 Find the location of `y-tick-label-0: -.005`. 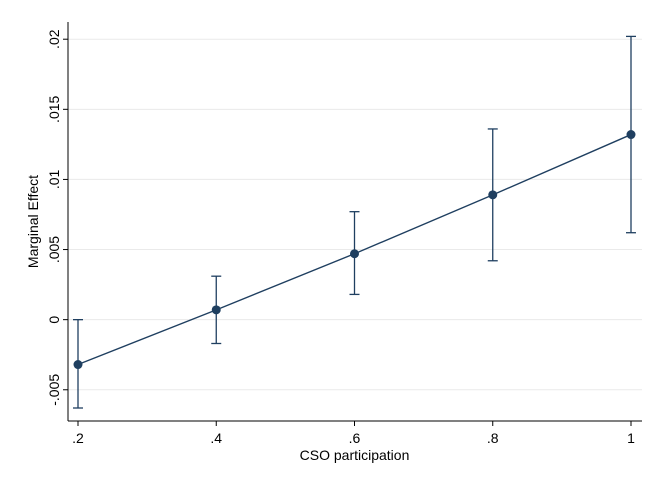

y-tick-label-0: -.005 is located at coordinates (54, 390).